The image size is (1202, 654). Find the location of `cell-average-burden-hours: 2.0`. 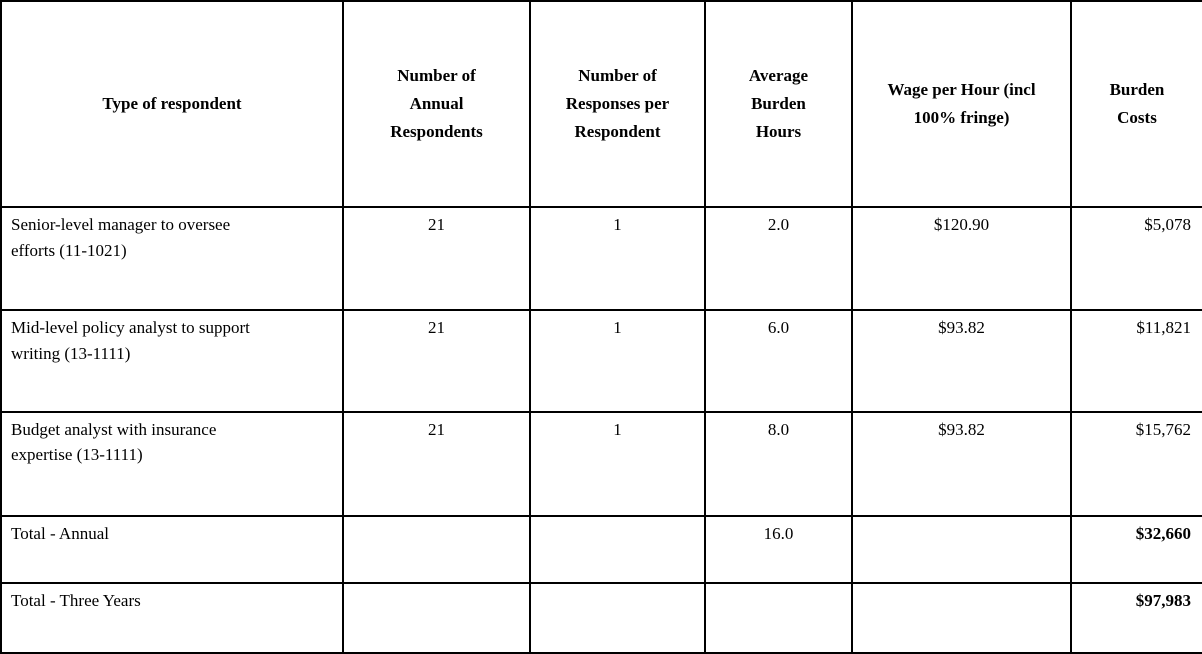

cell-average-burden-hours: 2.0 is located at coordinates (778, 258).